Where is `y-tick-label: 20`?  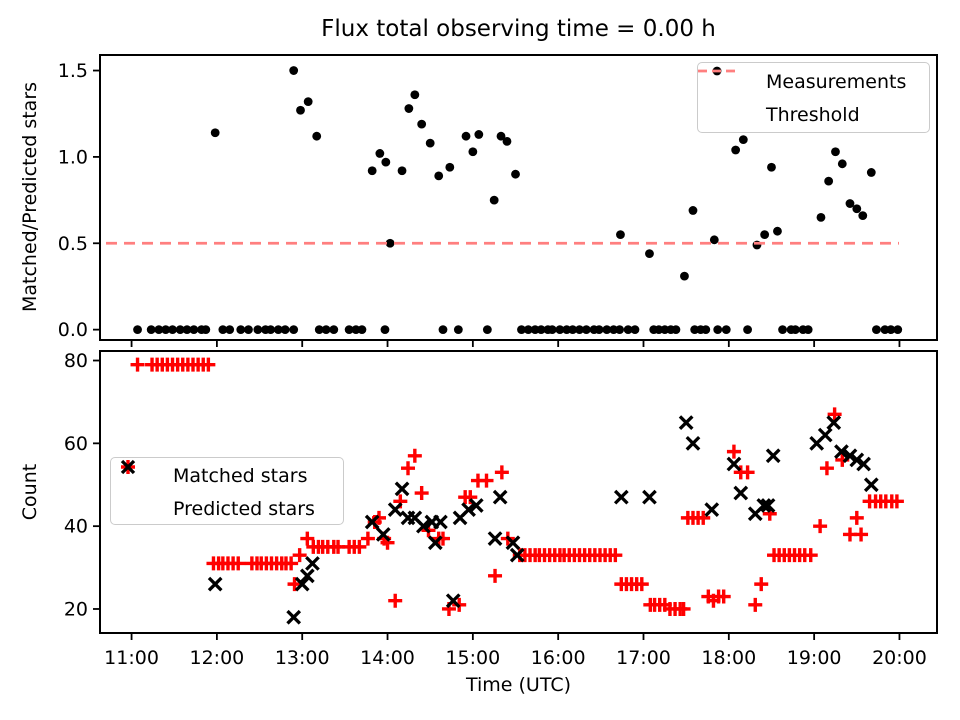
y-tick-label: 20 is located at coordinates (76, 609).